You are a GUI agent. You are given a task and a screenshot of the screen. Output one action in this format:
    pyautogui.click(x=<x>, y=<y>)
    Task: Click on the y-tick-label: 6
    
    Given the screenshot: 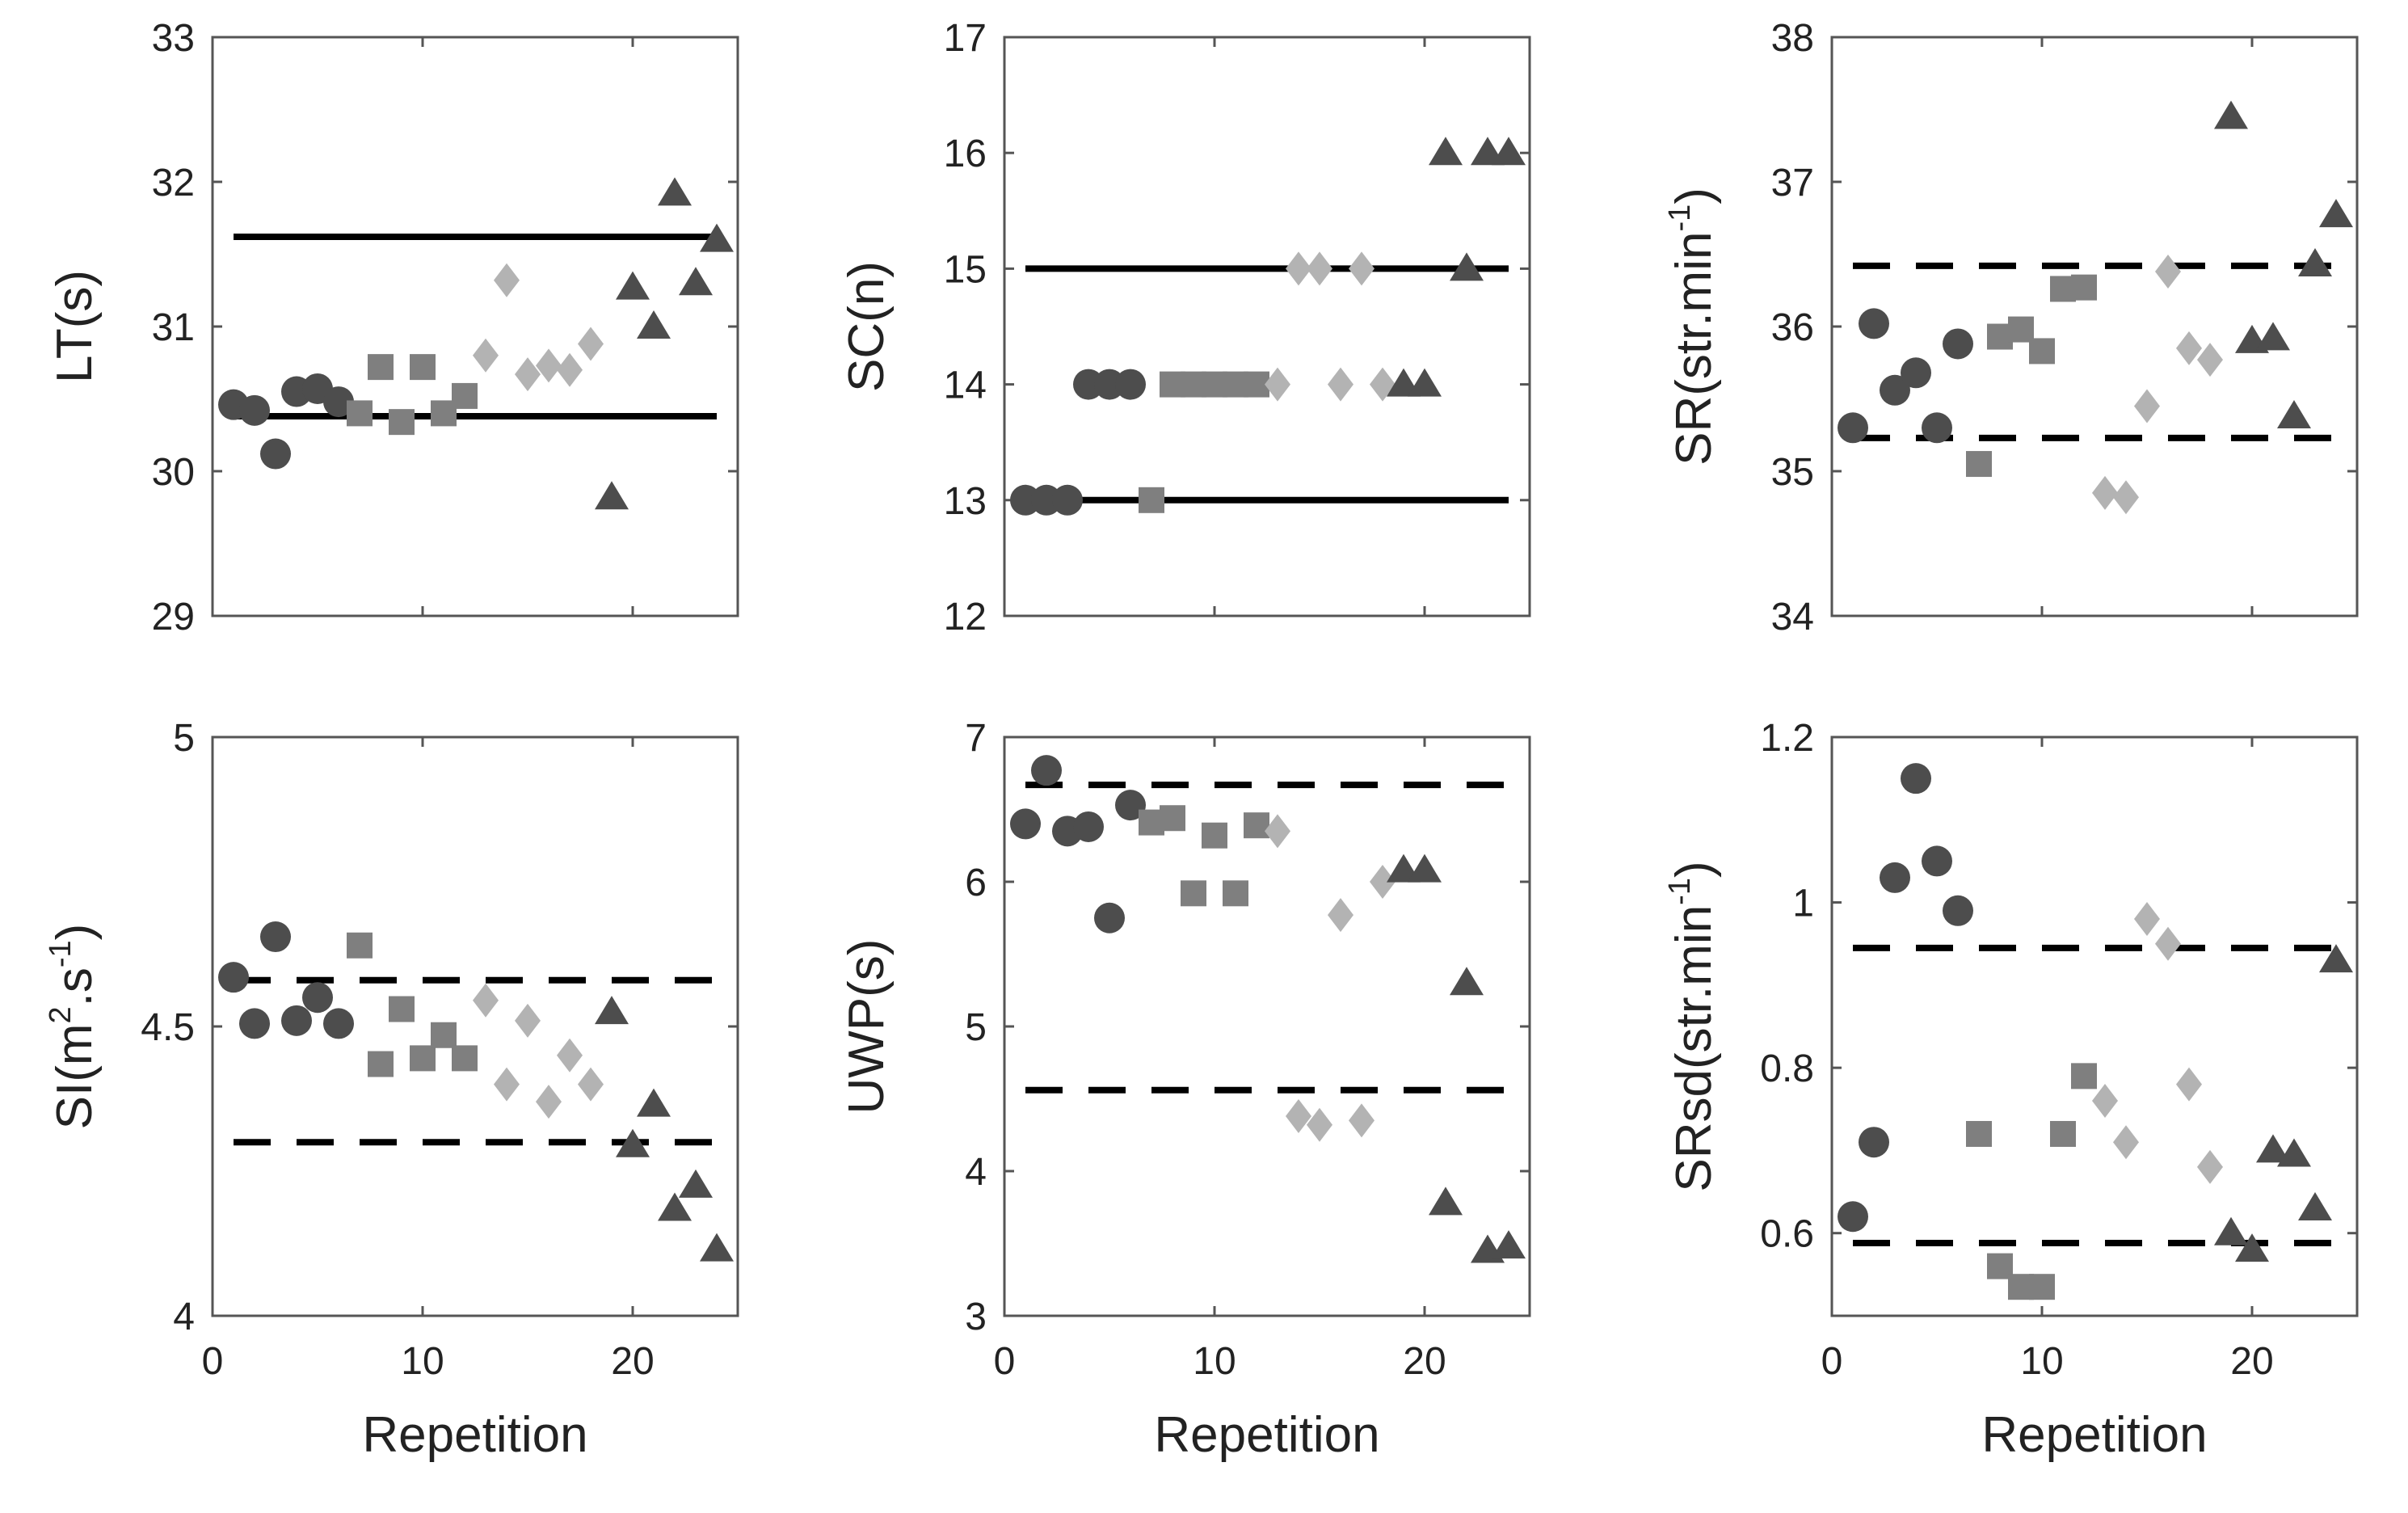 What is the action you would take?
    pyautogui.click(x=976, y=883)
    